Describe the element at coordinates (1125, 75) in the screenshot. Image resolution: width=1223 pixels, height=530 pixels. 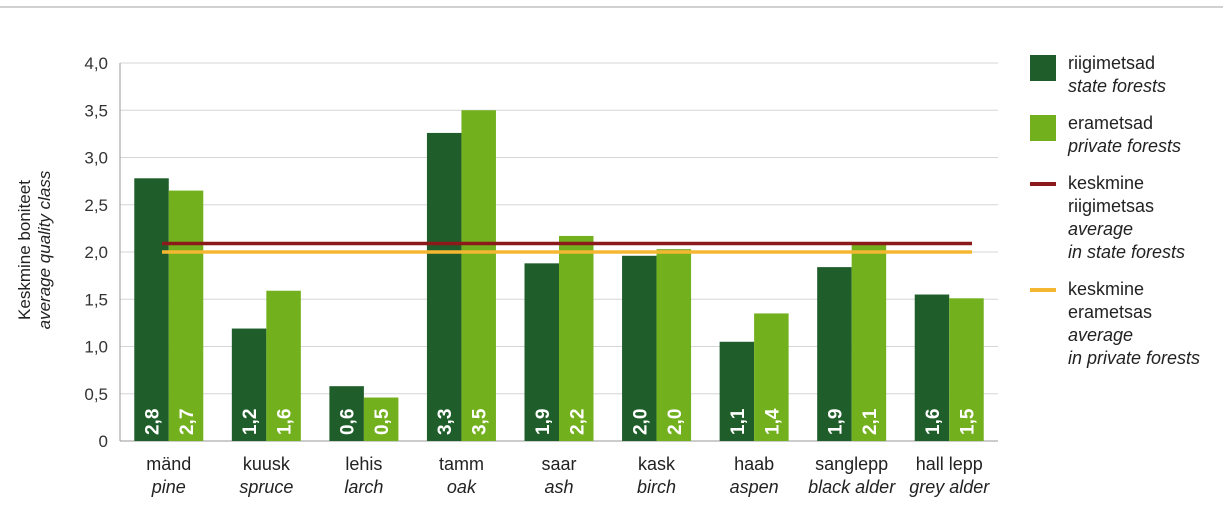
I see `legend-item: riigimetsad state forests` at that location.